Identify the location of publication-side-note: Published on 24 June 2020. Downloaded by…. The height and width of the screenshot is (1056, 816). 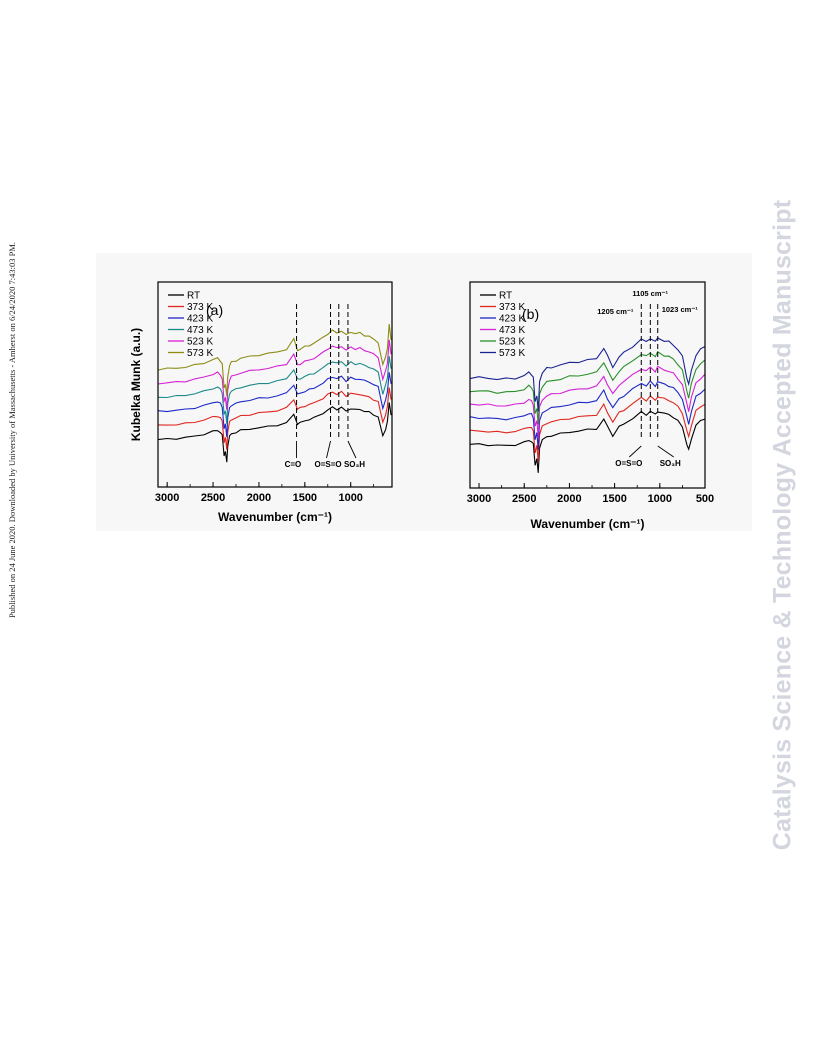
(12, 430).